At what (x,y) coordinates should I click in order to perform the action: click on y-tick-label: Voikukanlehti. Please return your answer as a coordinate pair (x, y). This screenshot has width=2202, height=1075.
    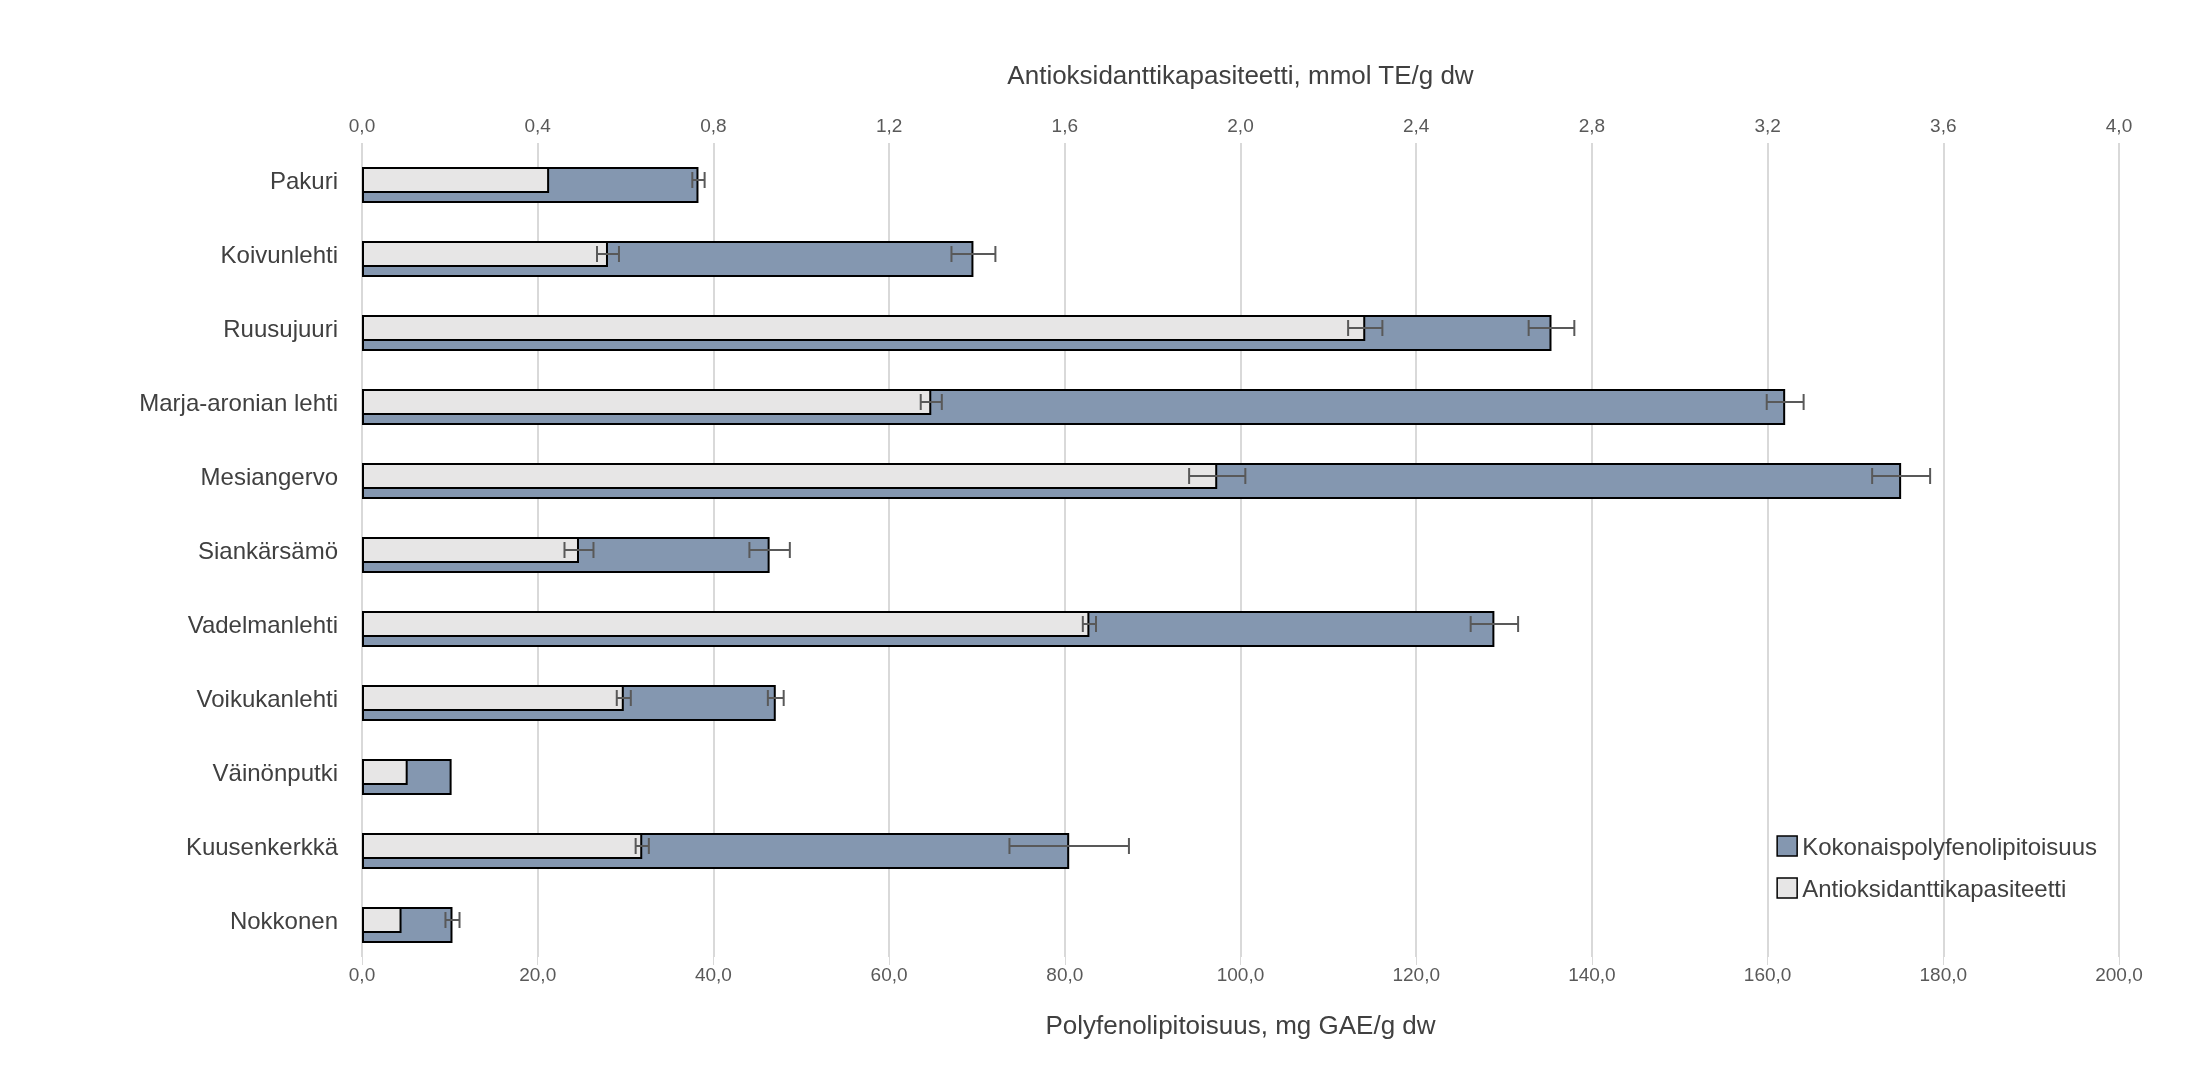
    Looking at the image, I should click on (267, 698).